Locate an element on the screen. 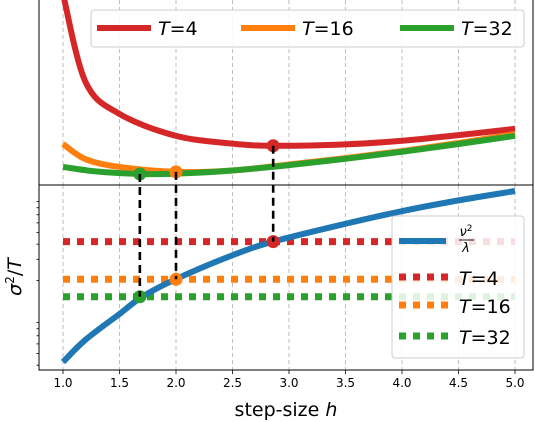  x-tick-label: 3.5 is located at coordinates (345, 383).